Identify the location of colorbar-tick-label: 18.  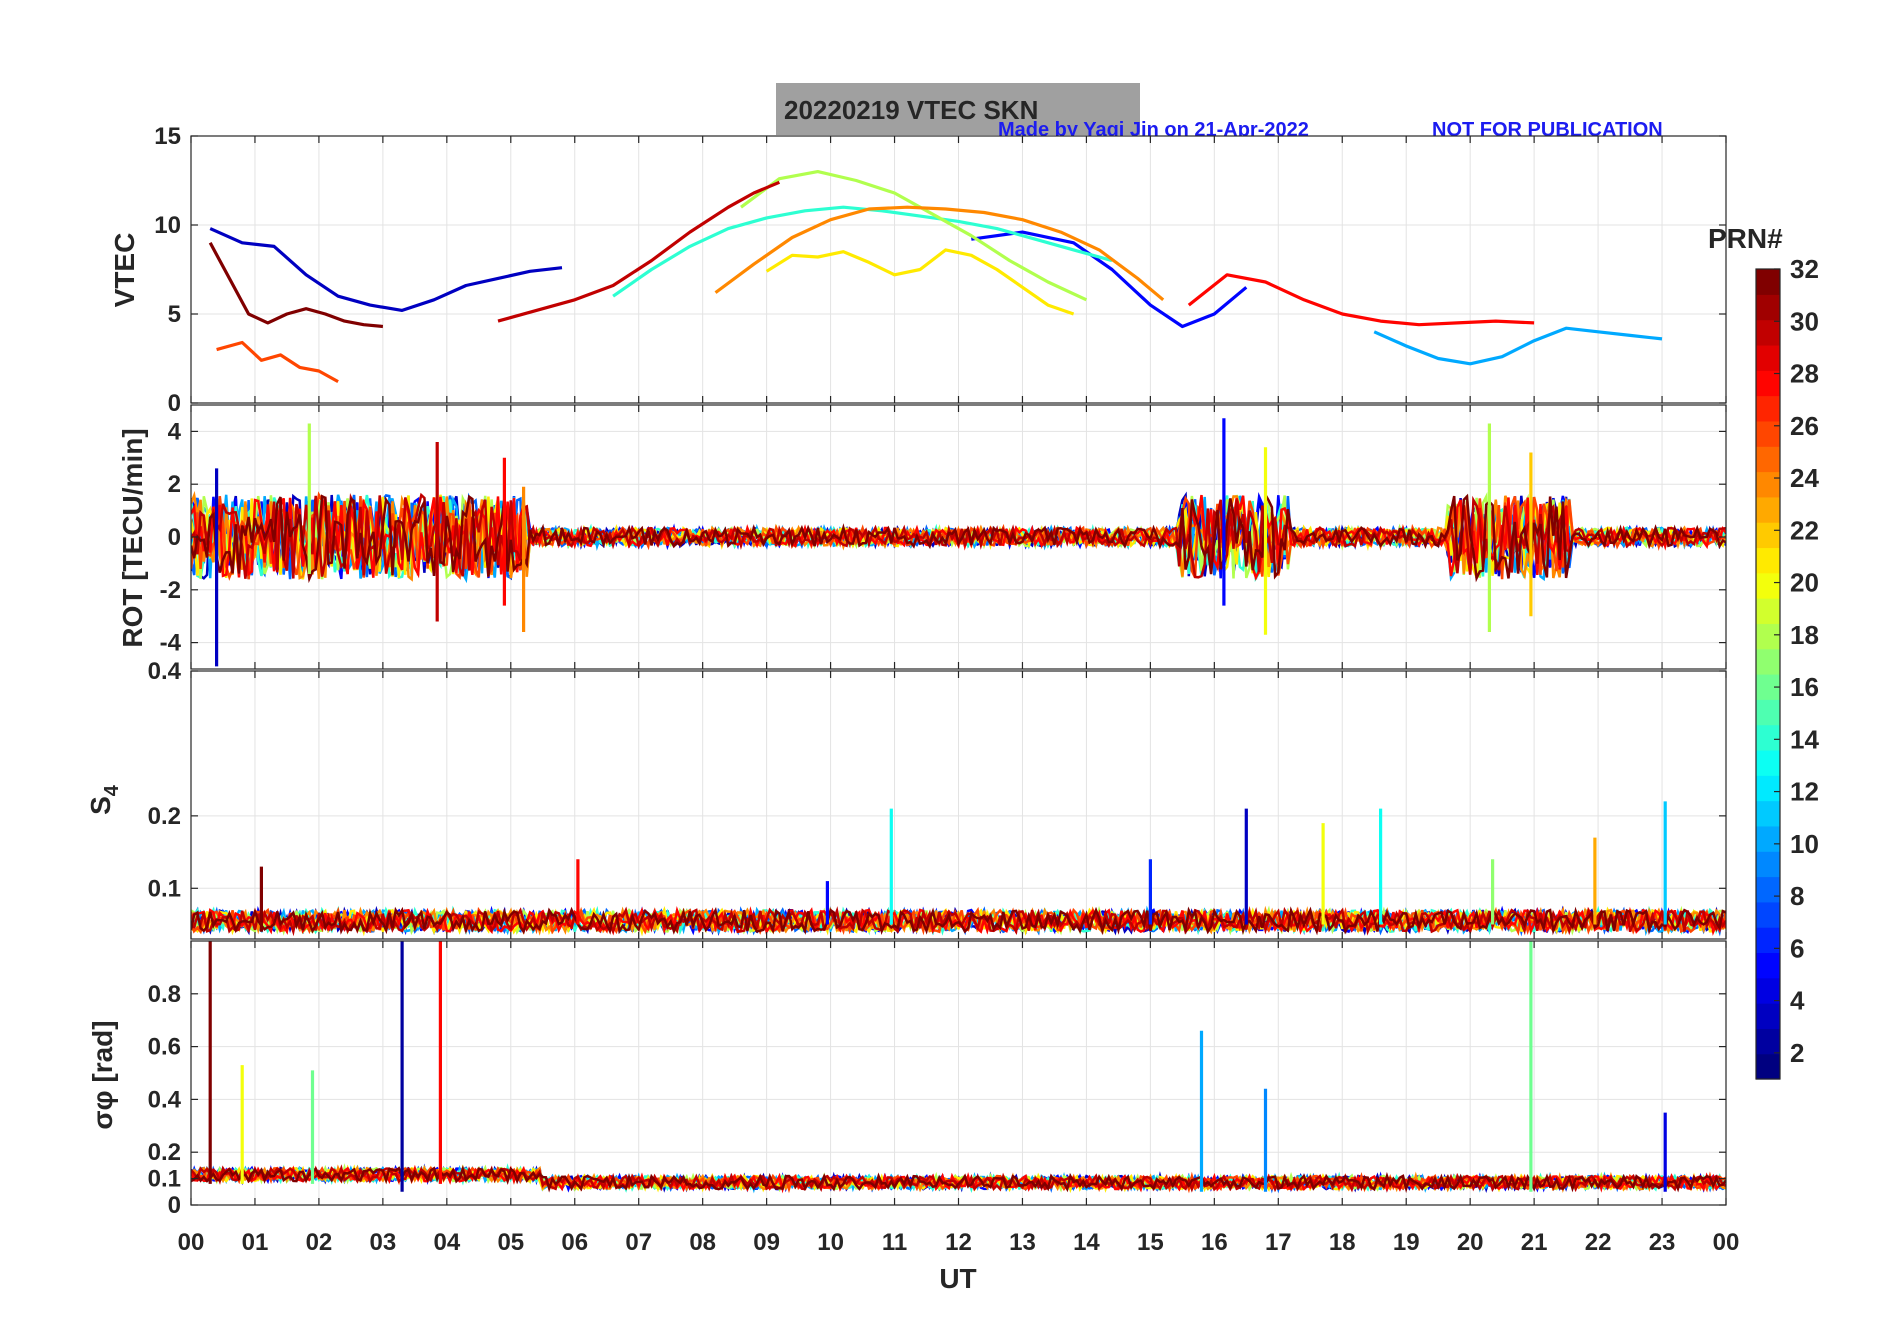
(1804, 635).